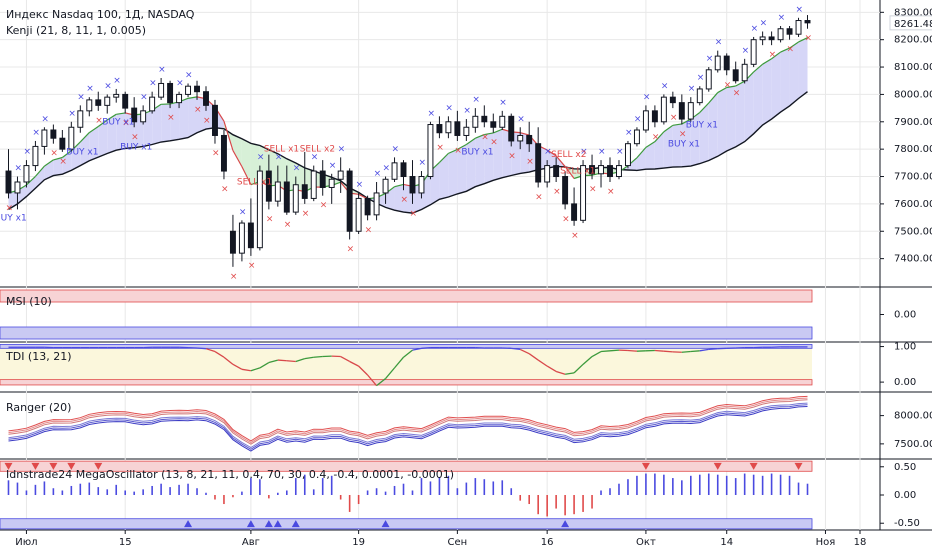 The image size is (932, 550). I want to click on price-tick-label: 8200.00, so click(913, 40).